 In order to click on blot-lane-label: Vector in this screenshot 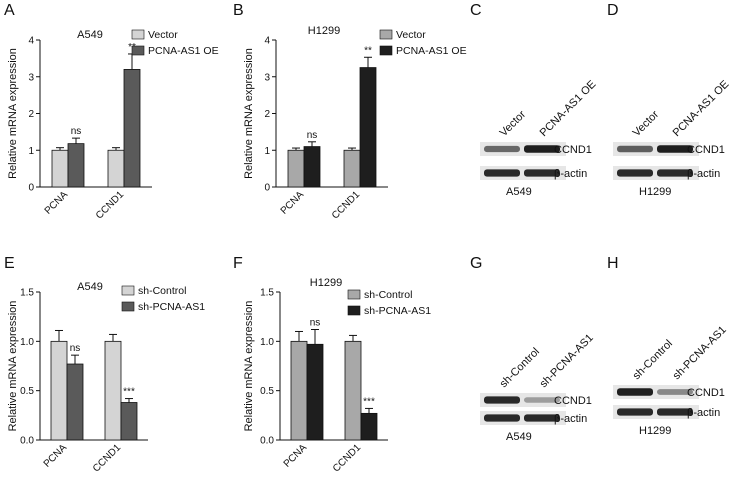, I will do `click(513, 123)`.